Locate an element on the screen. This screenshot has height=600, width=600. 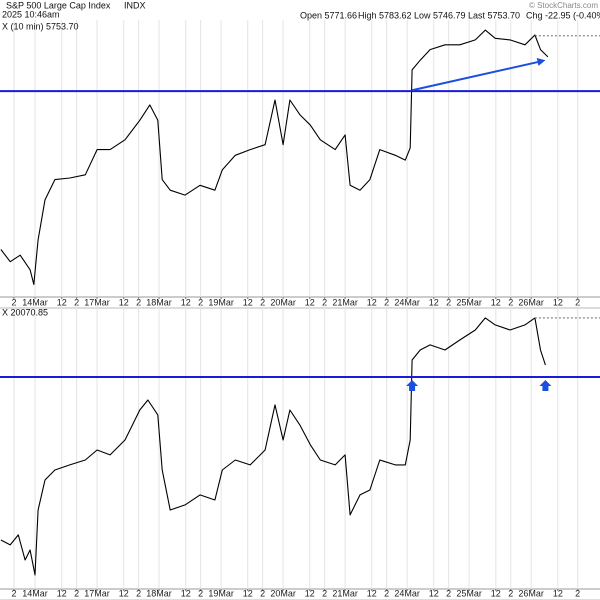
exchange: INDX is located at coordinates (135, 5).